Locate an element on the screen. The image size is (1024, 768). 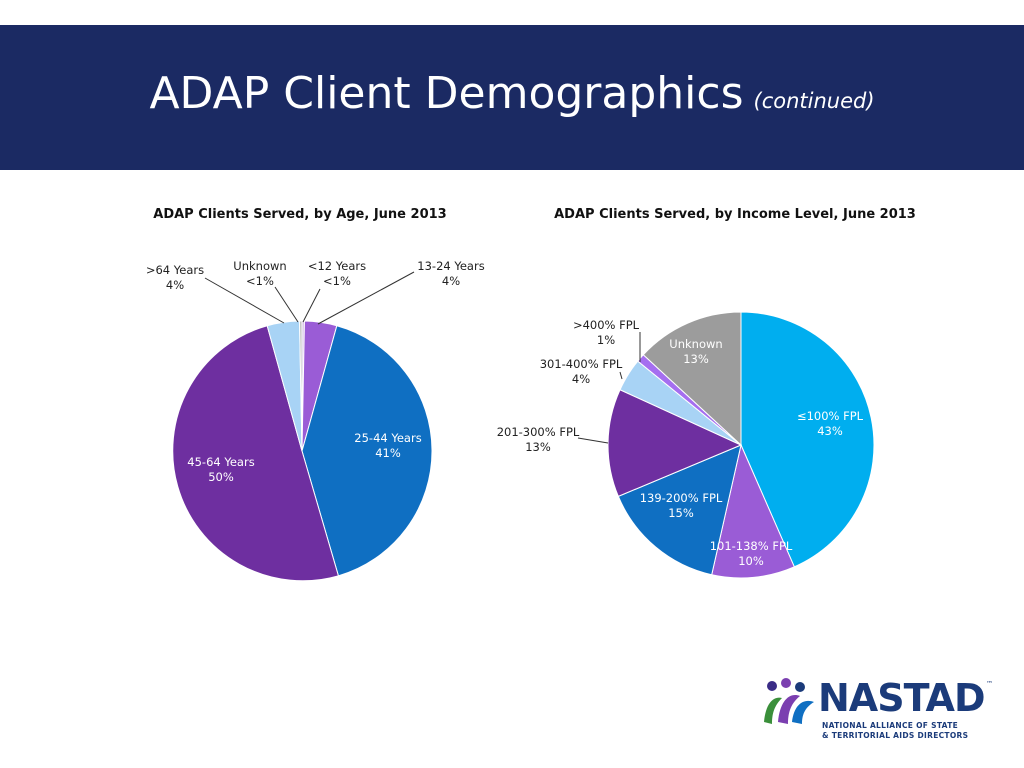
income-slice-pct-2: 15% is located at coordinates (681, 513).